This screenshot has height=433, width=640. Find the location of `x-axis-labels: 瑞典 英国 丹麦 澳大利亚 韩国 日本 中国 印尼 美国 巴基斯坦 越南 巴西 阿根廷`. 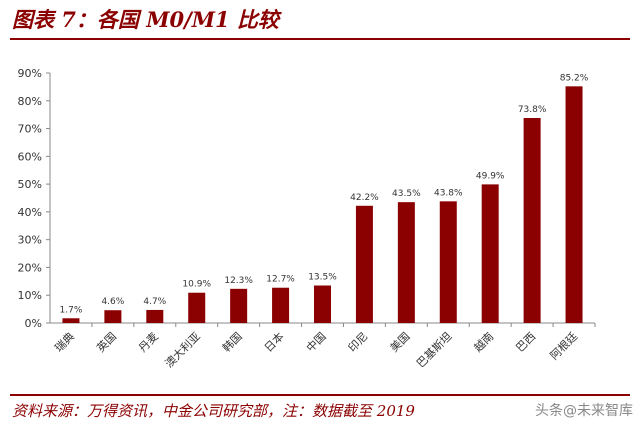

x-axis-labels: 瑞典 英国 丹麦 澳大利亚 韩国 日本 中国 印尼 美国 巴基斯坦 越南 巴西 阿根廷 is located at coordinates (324, 346).